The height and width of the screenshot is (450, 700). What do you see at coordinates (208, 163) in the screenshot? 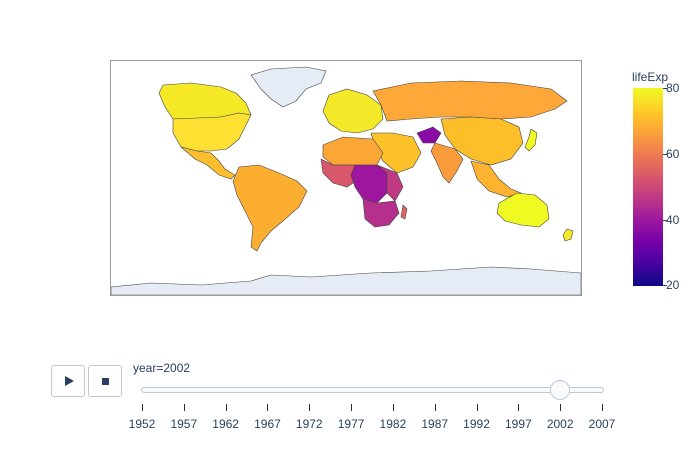
I see `region-mexico-central-america` at bounding box center [208, 163].